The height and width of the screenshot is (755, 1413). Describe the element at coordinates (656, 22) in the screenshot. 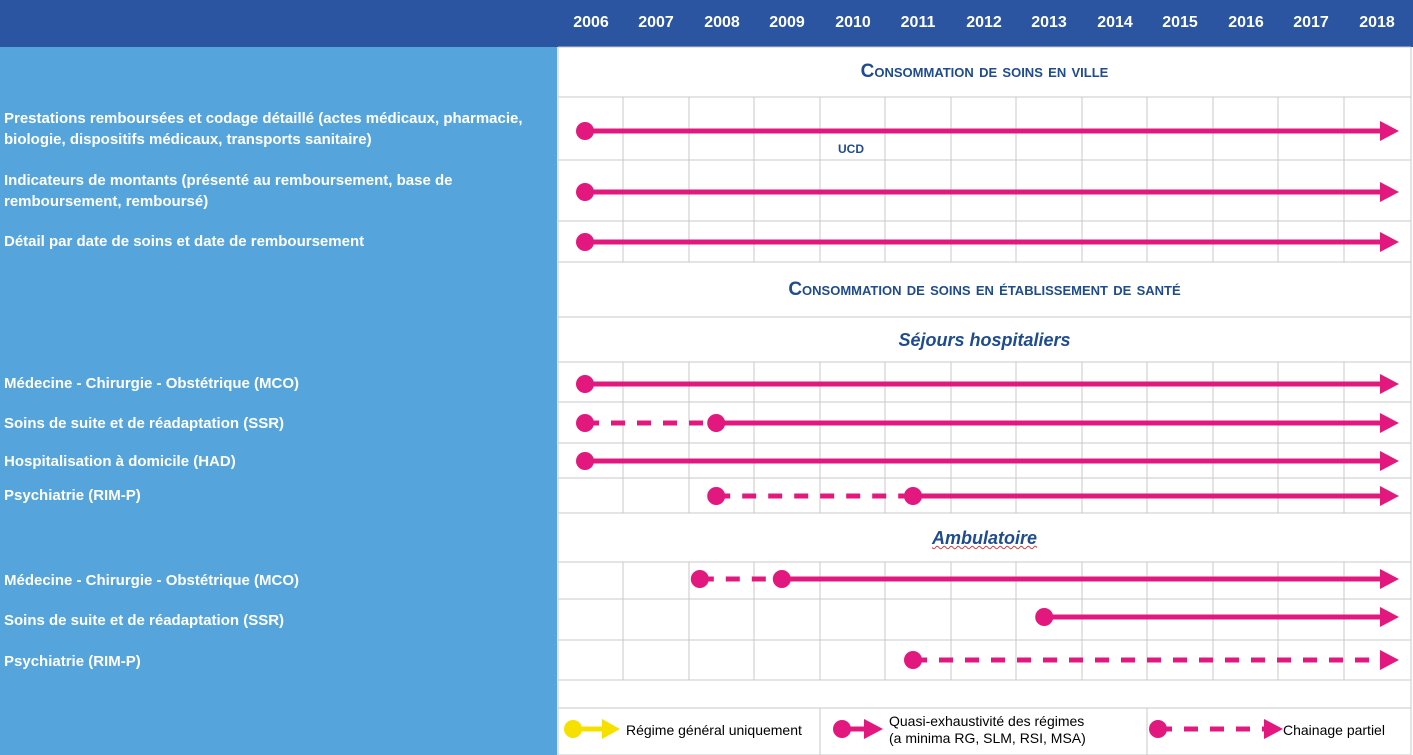

I see `year-label-2007: 2007` at that location.